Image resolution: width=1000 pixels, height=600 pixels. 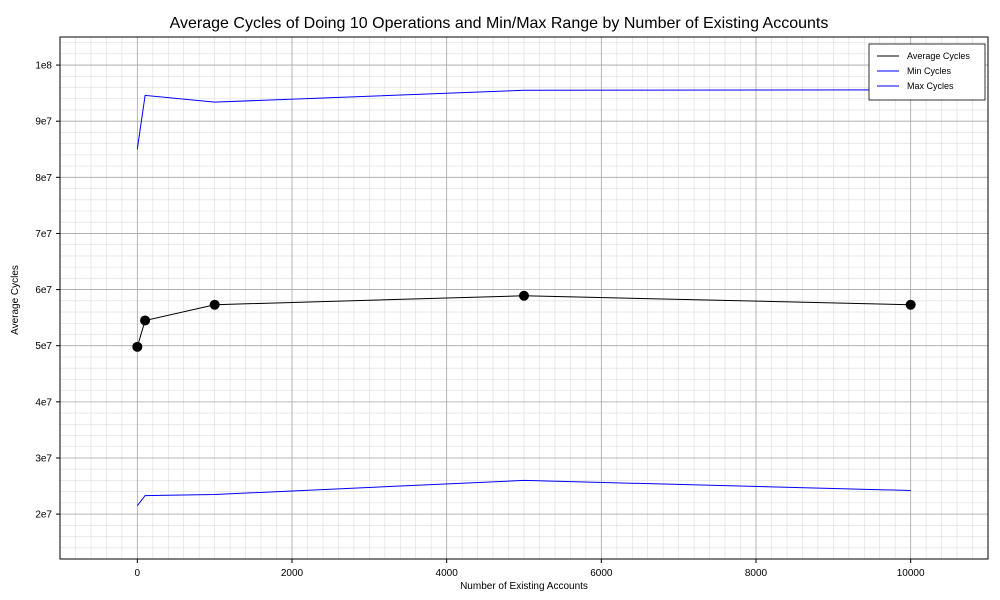 What do you see at coordinates (523, 493) in the screenshot?
I see `series-line-min-cycles` at bounding box center [523, 493].